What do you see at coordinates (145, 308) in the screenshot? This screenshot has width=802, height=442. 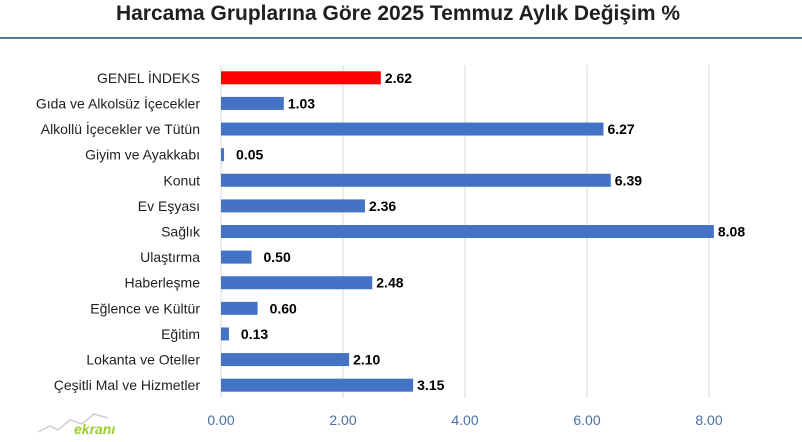 I see `category-label: Eğlence ve Kültür` at bounding box center [145, 308].